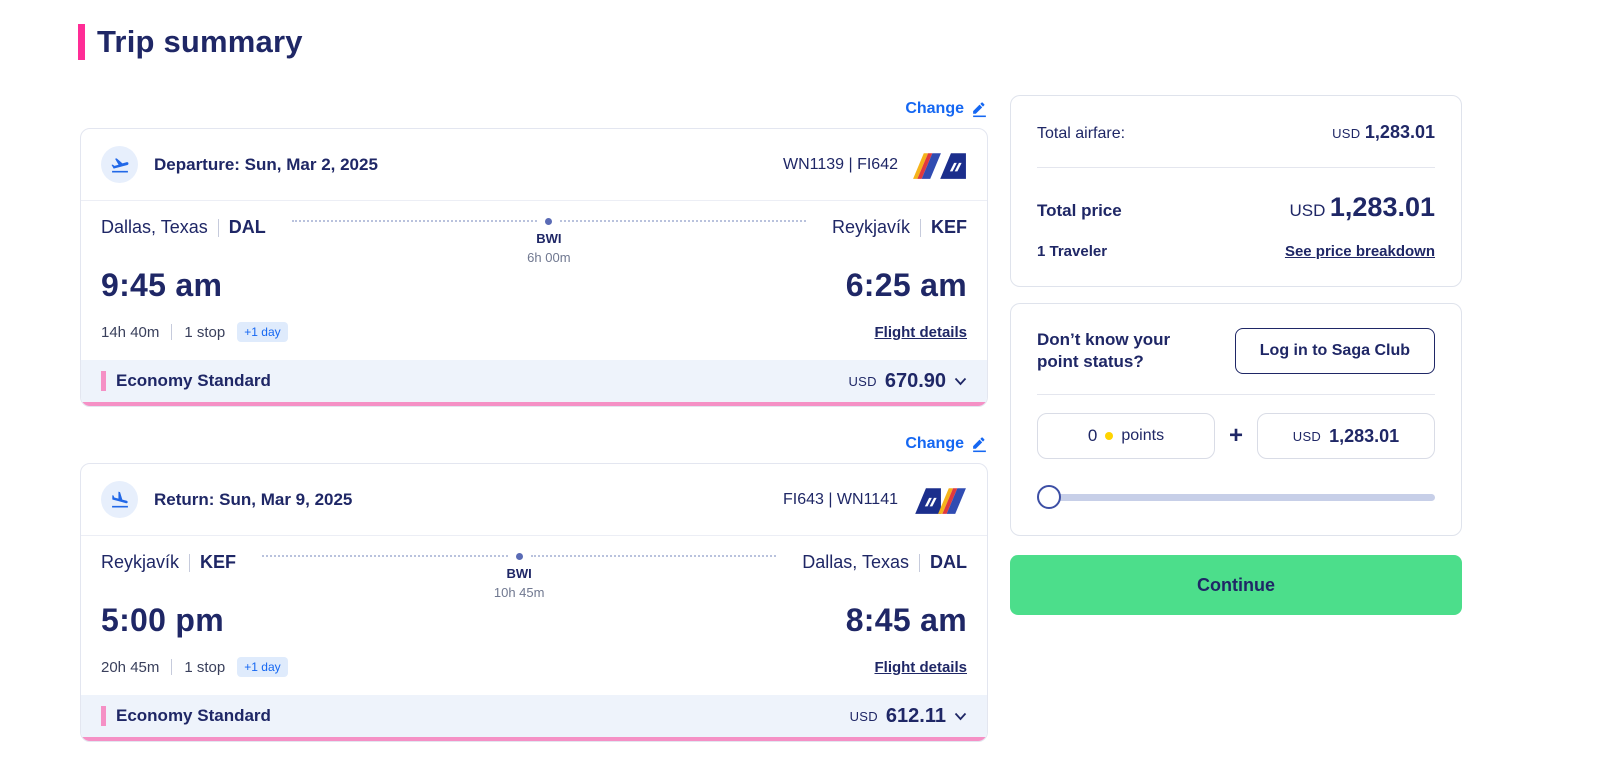 This screenshot has height=766, width=1600. I want to click on total-price-value: USD 1,283.01, so click(1362, 207).